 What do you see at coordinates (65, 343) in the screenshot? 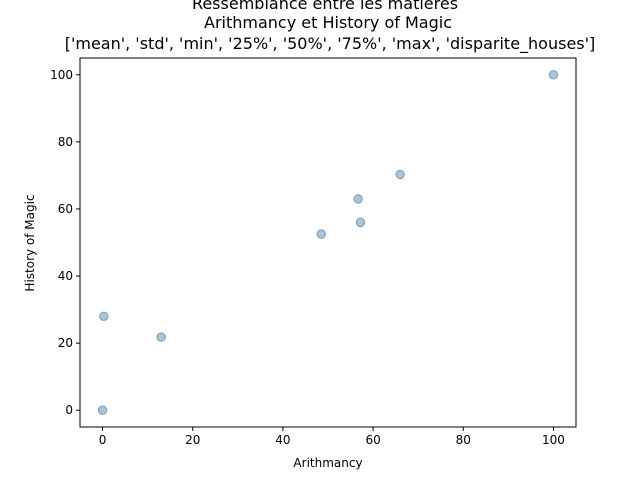
I see `y-tick-label-1: 20` at bounding box center [65, 343].